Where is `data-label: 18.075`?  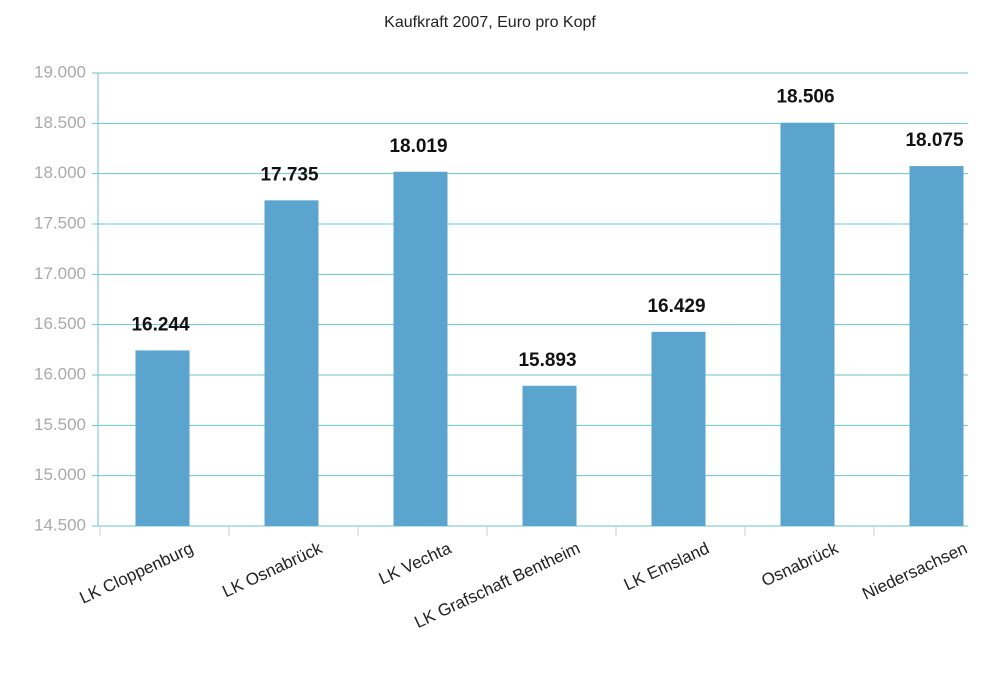 data-label: 18.075 is located at coordinates (934, 140).